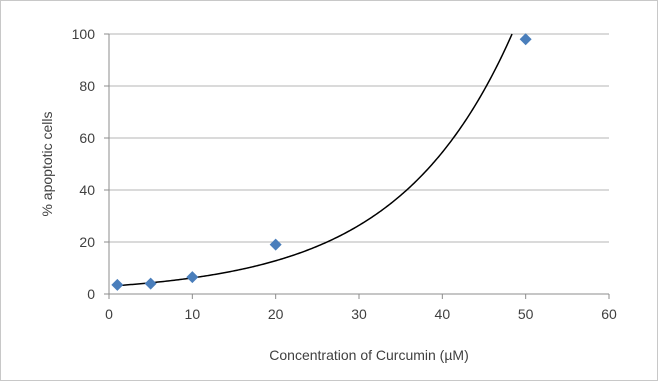 This screenshot has height=382, width=658. Describe the element at coordinates (443, 314) in the screenshot. I see `x-tick-label-40: 40` at that location.